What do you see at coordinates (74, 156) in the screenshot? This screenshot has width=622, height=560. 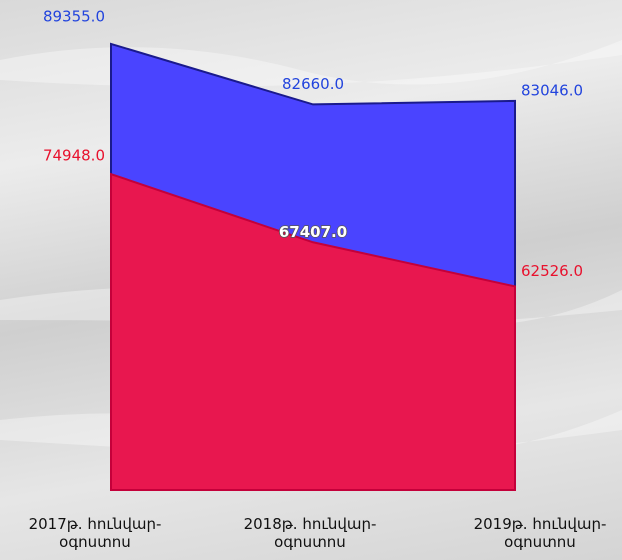 I see `value-label: 74948.0` at bounding box center [74, 156].